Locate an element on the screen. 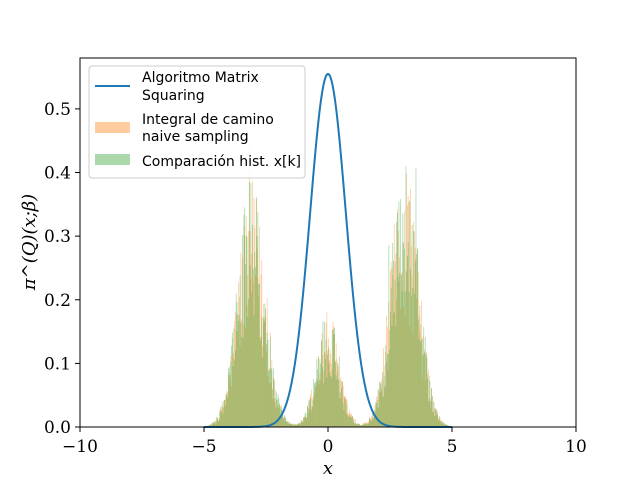 Image resolution: width=640 pixels, height=480 pixels. y-tick-label: 0.4 is located at coordinates (57, 174).